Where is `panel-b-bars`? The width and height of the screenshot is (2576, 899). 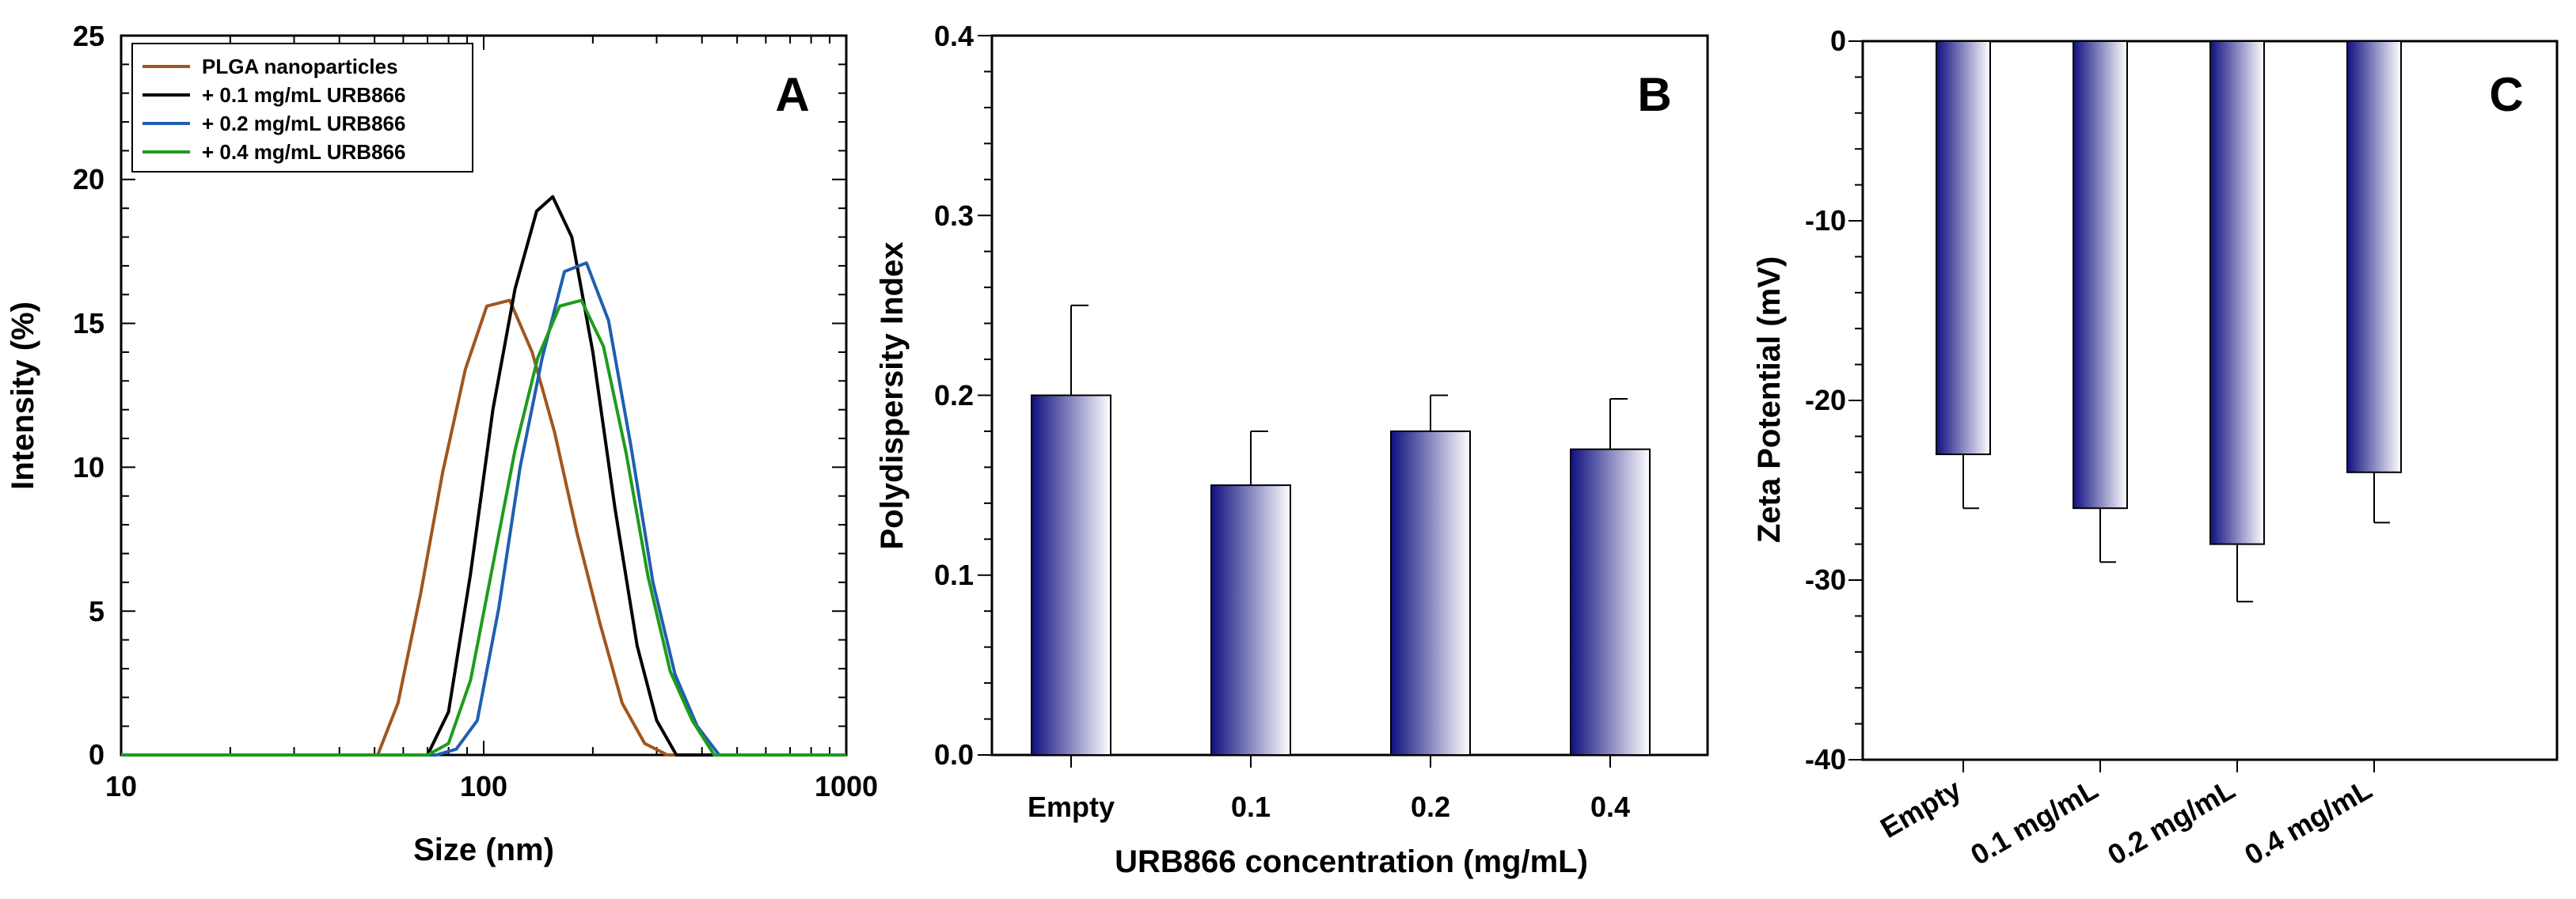
panel-b-bars is located at coordinates (1341, 530).